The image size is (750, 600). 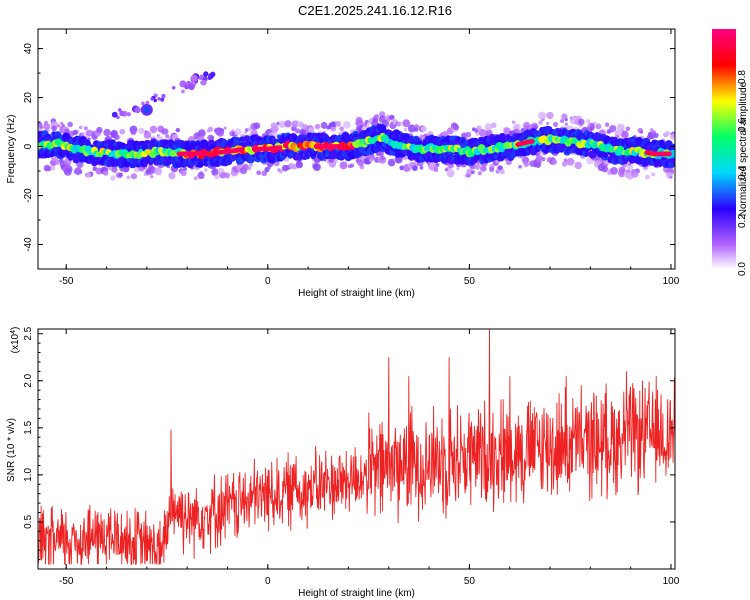 What do you see at coordinates (28, 522) in the screenshot?
I see `bottom-y-tick-label: 0.5` at bounding box center [28, 522].